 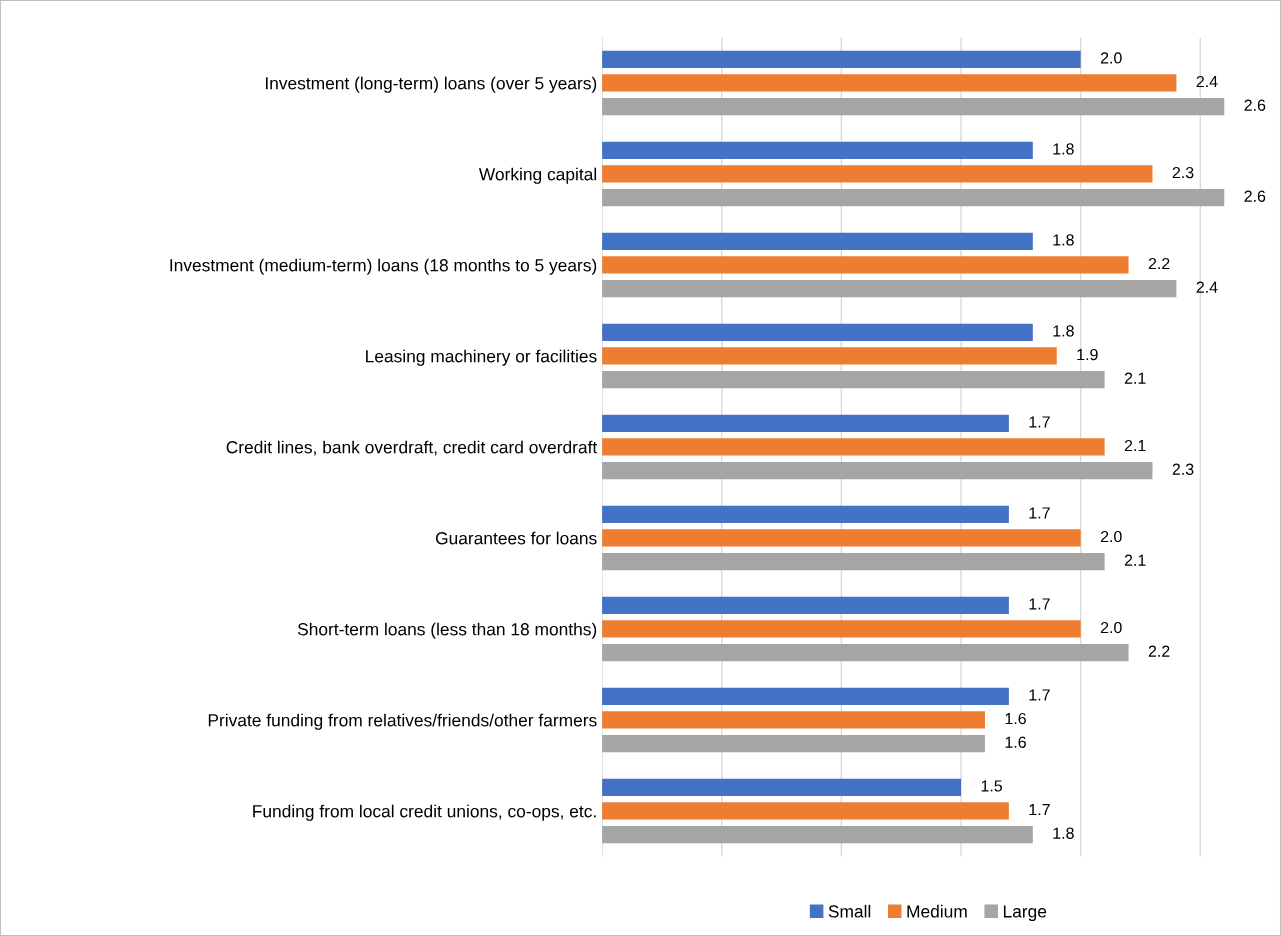 What do you see at coordinates (412, 448) in the screenshot?
I see `y-tick-label: Credit lines, bank overdraft, credit card overdraft` at bounding box center [412, 448].